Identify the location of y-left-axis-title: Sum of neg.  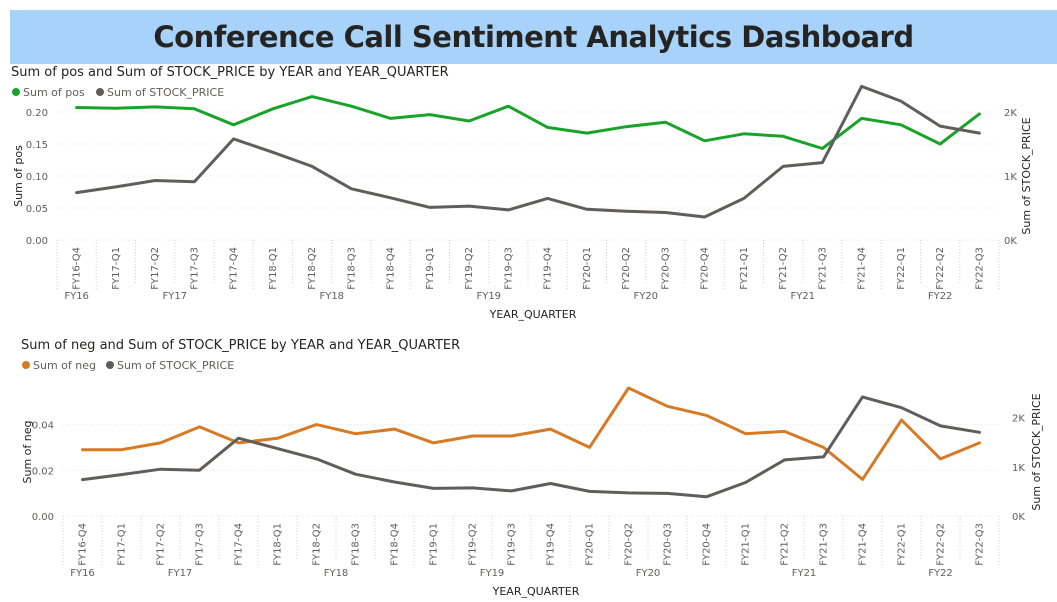
(27, 452).